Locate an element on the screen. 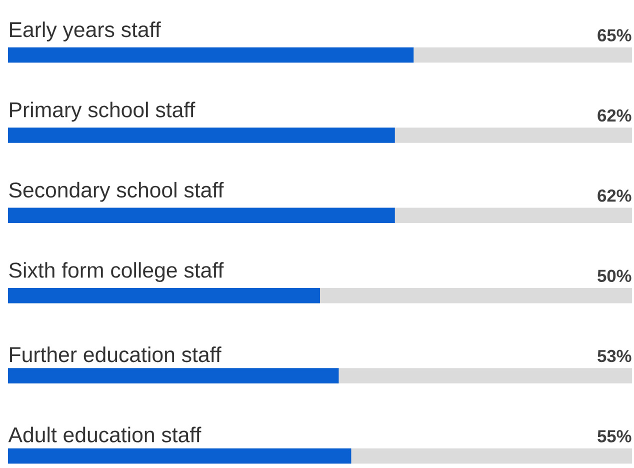  y-tick-label: Further education staff is located at coordinates (116, 354).